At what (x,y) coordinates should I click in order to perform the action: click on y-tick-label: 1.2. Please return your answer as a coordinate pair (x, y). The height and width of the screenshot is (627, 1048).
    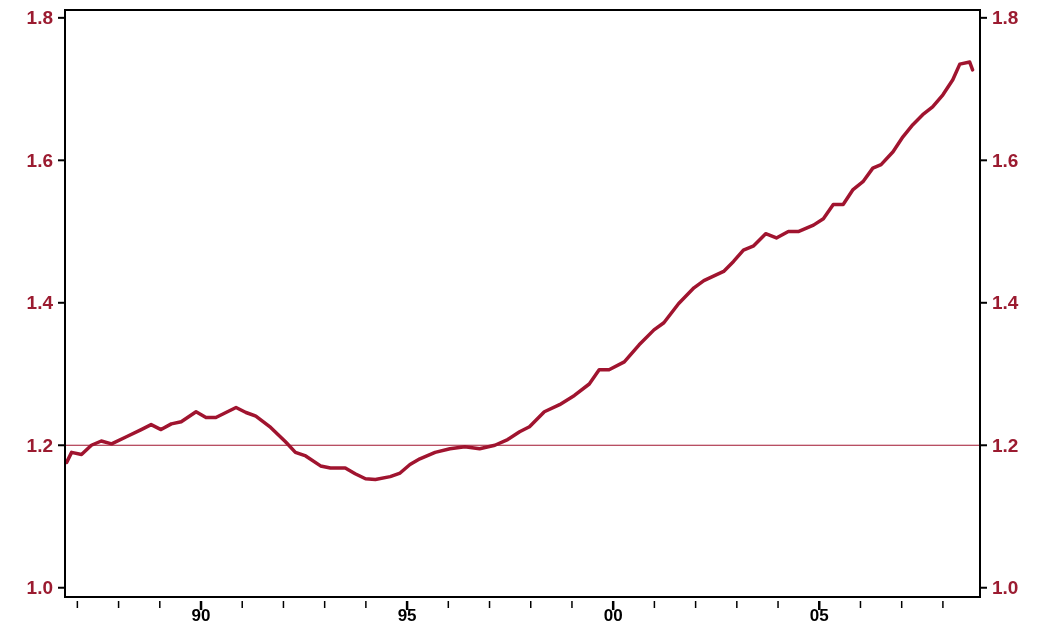
    Looking at the image, I should click on (39, 445).